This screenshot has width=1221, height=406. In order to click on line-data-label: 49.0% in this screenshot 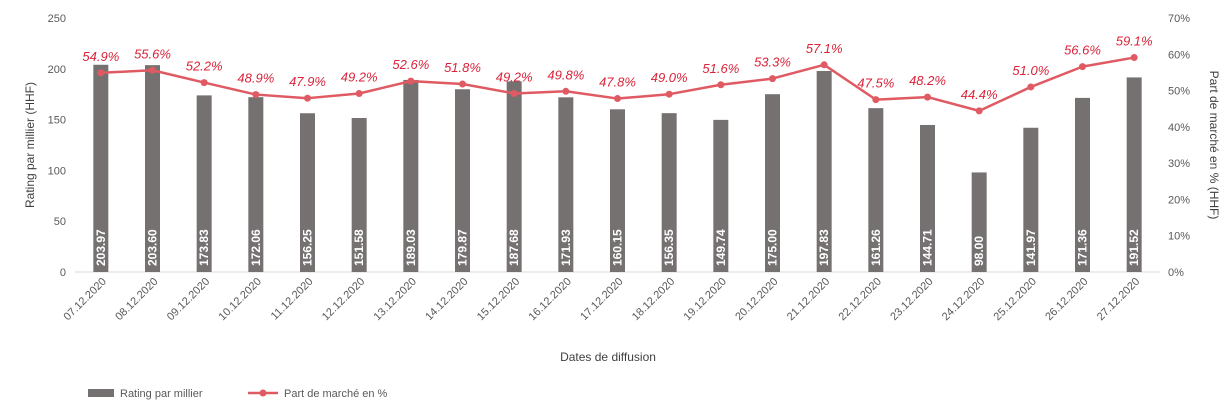, I will do `click(669, 77)`.